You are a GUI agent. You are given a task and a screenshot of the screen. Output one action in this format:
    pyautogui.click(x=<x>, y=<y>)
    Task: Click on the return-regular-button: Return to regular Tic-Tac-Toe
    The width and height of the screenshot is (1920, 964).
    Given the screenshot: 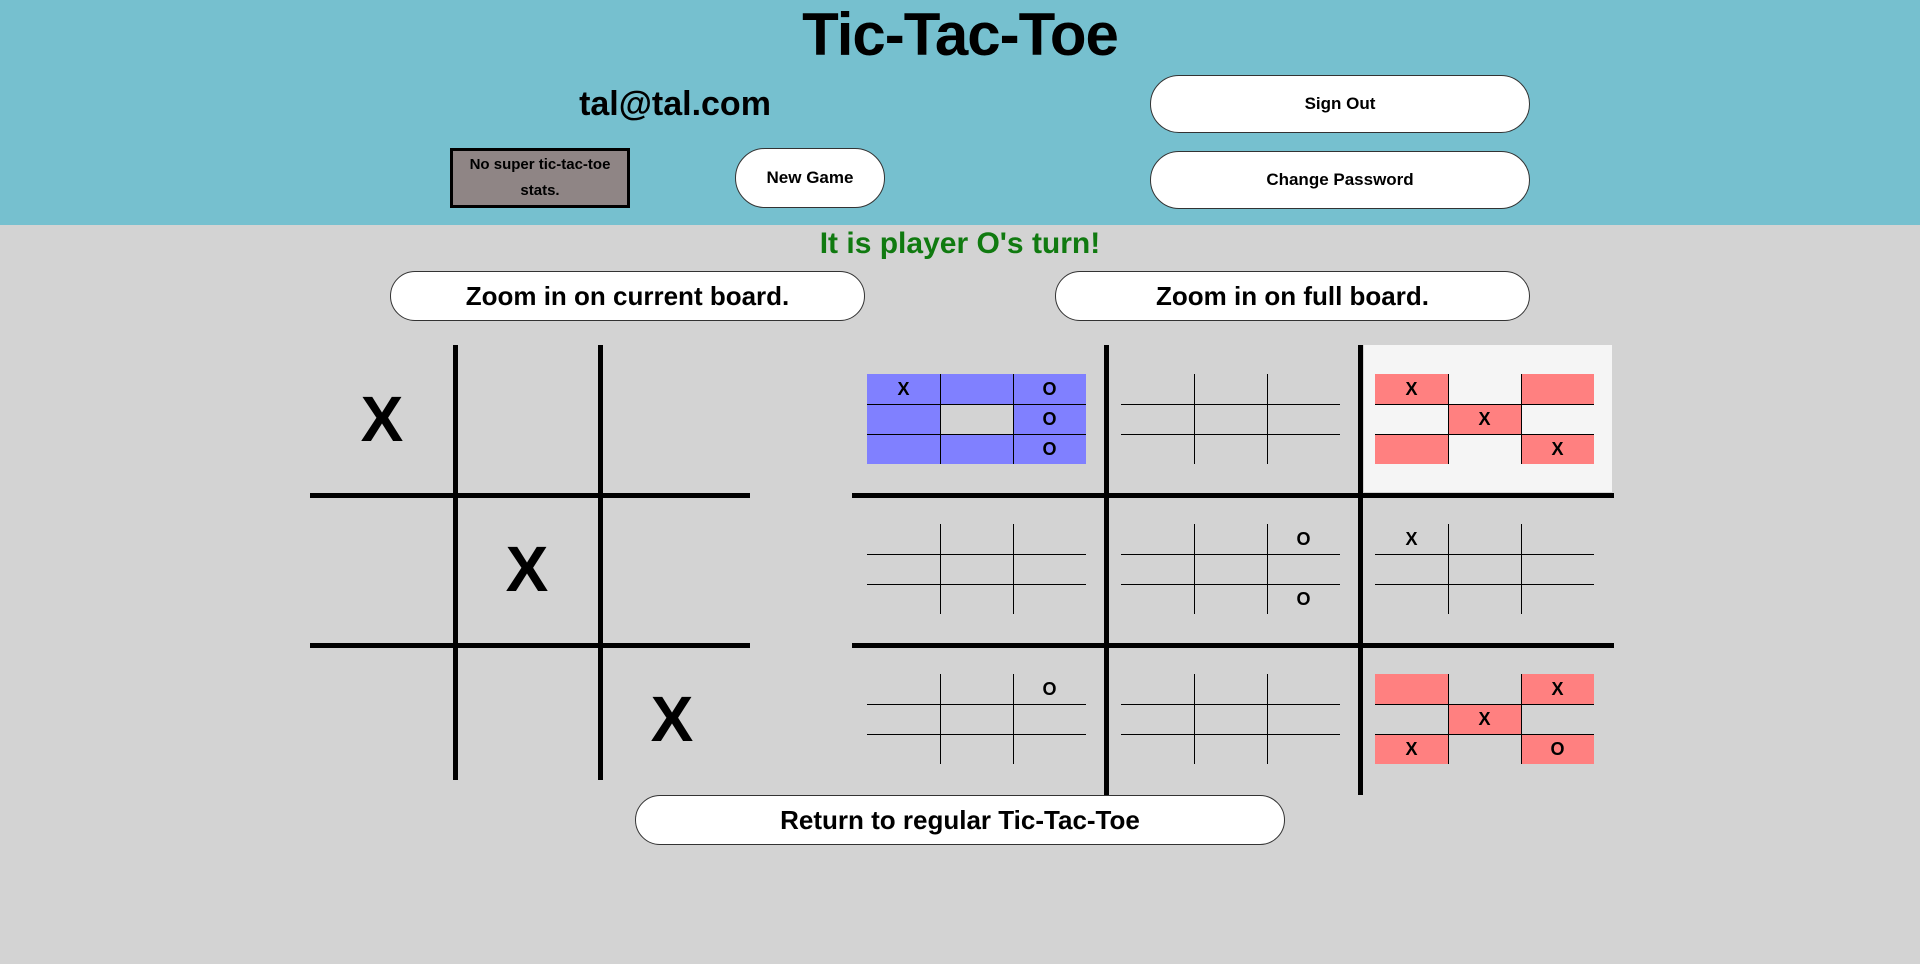 What is the action you would take?
    pyautogui.click(x=960, y=820)
    